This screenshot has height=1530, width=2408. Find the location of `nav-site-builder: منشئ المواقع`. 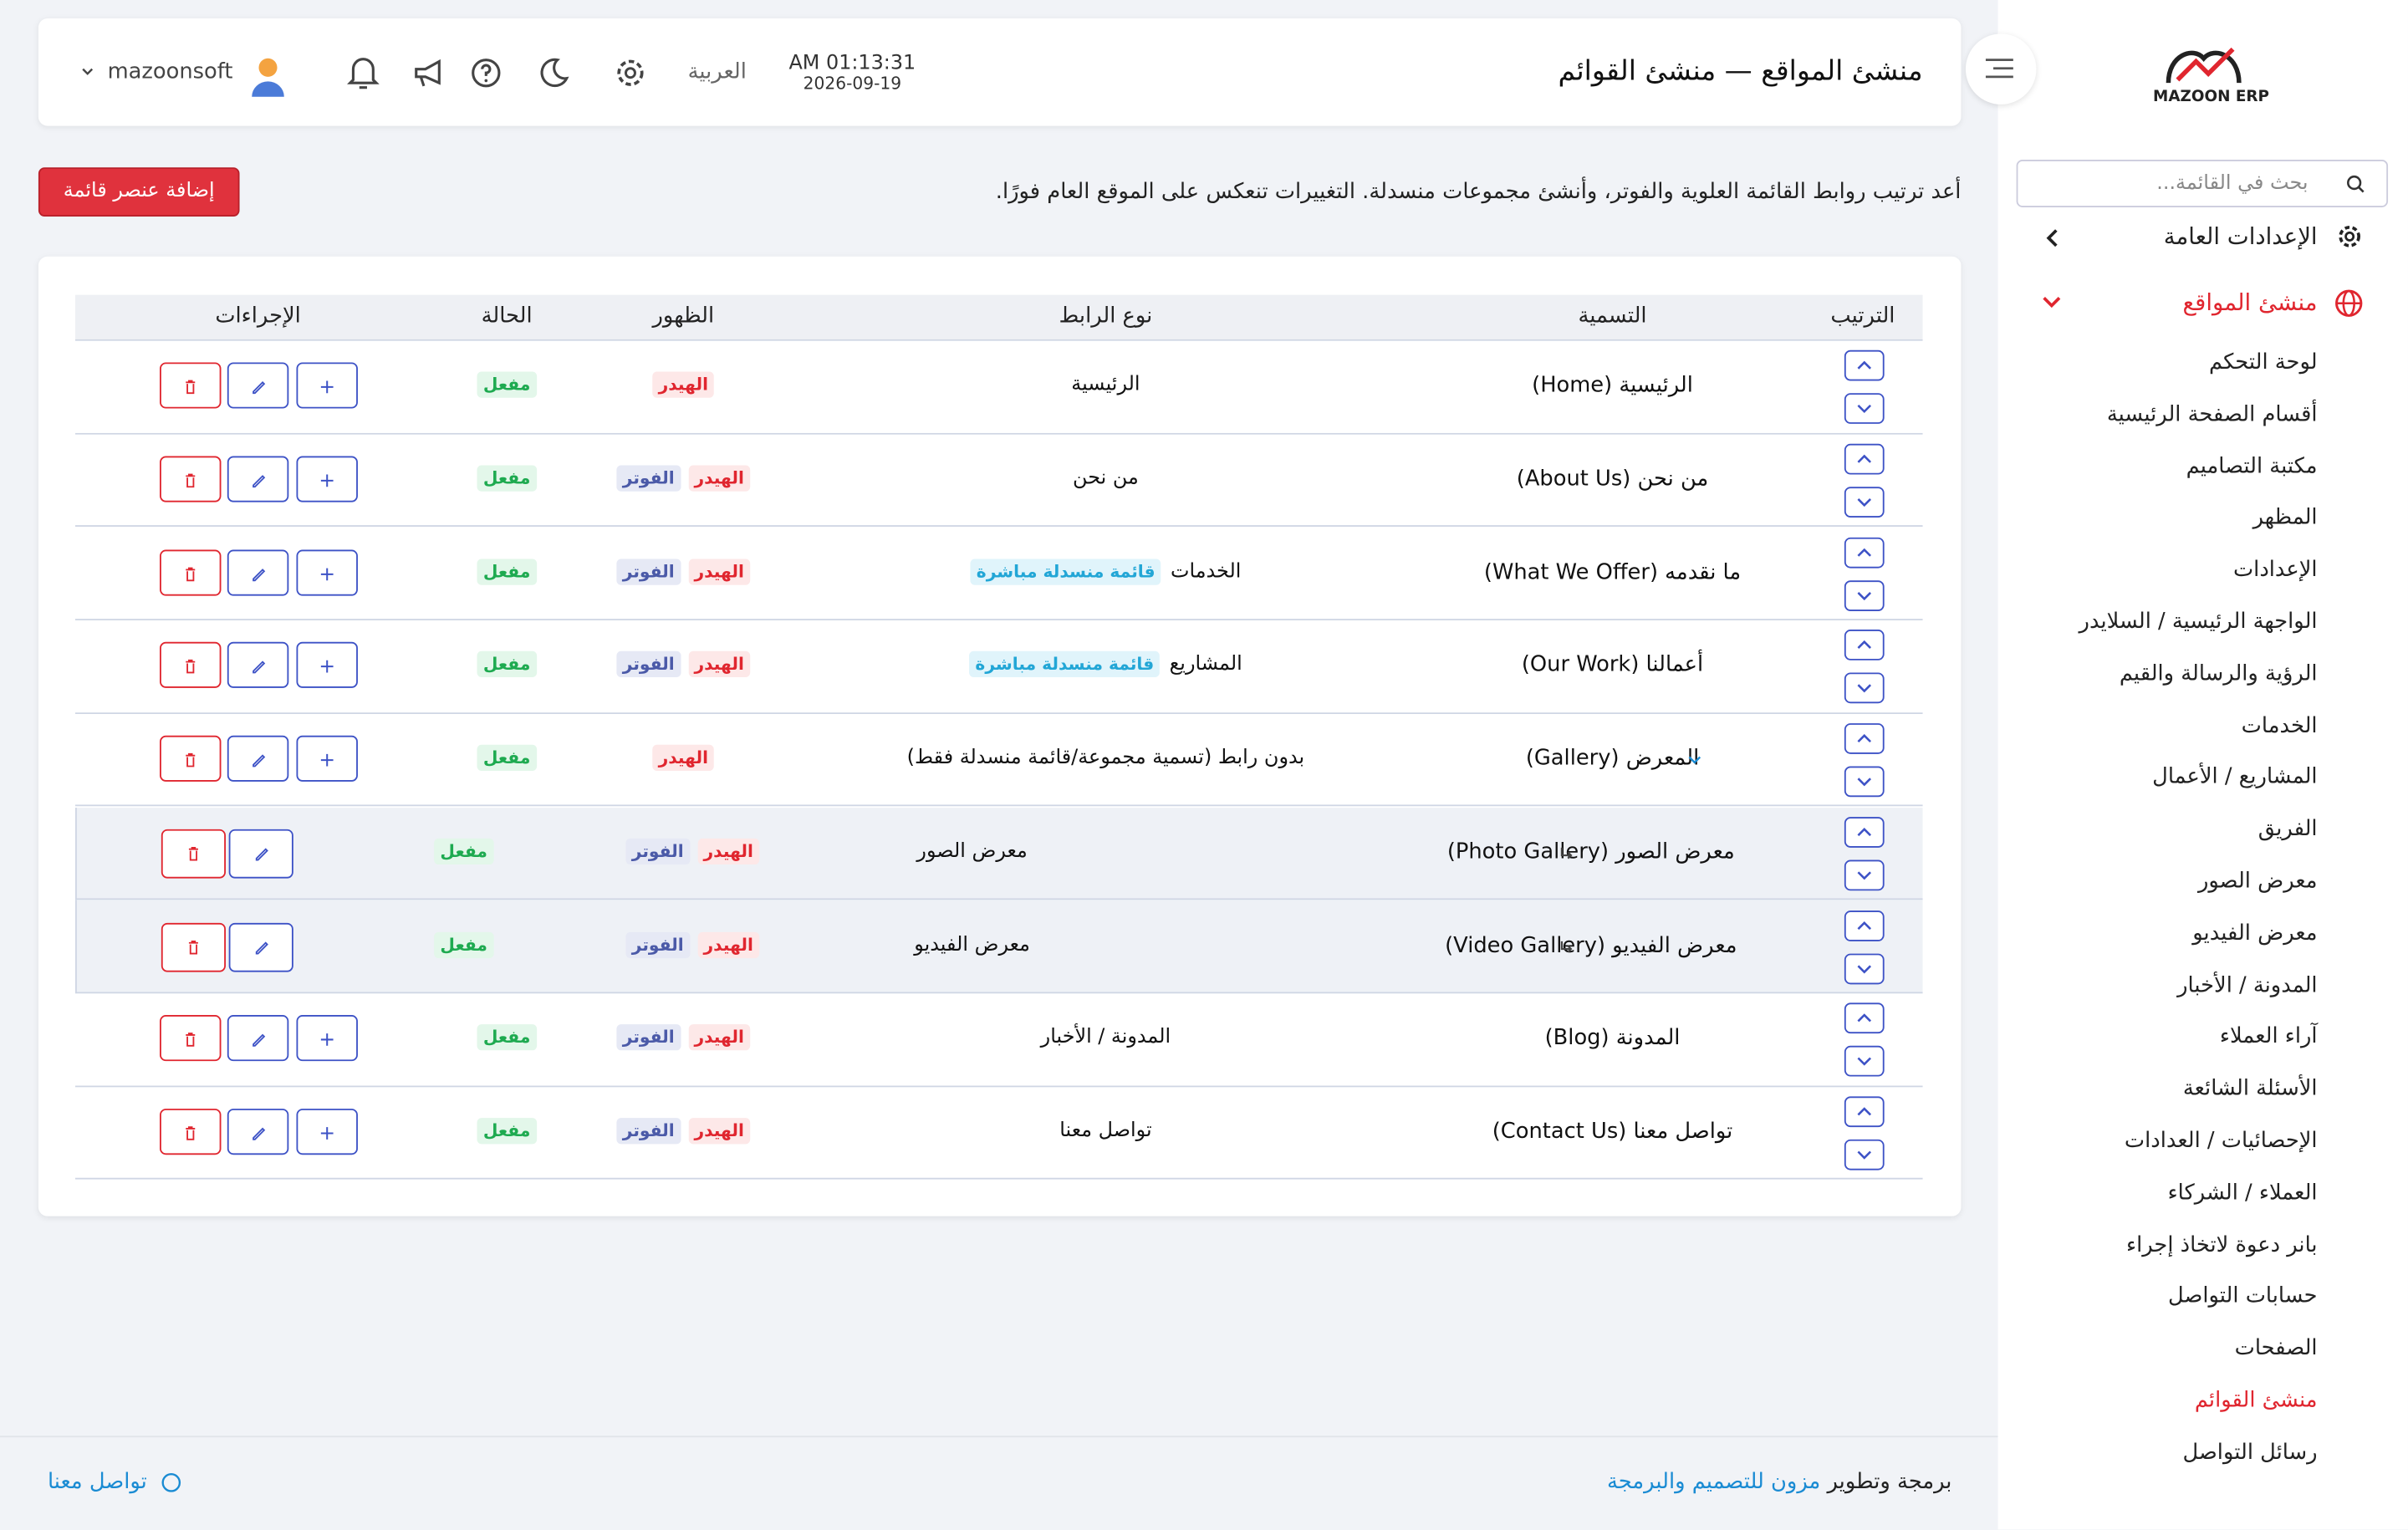

nav-site-builder: منشئ المواقع is located at coordinates (2250, 302).